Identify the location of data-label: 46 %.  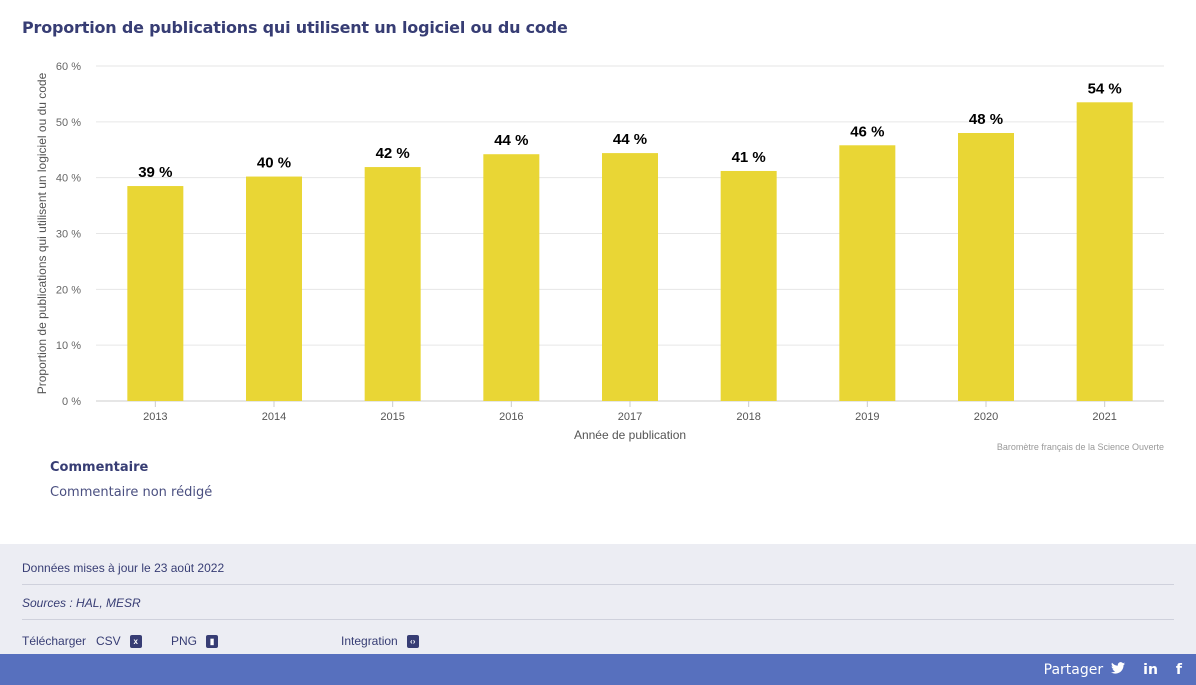
(867, 131).